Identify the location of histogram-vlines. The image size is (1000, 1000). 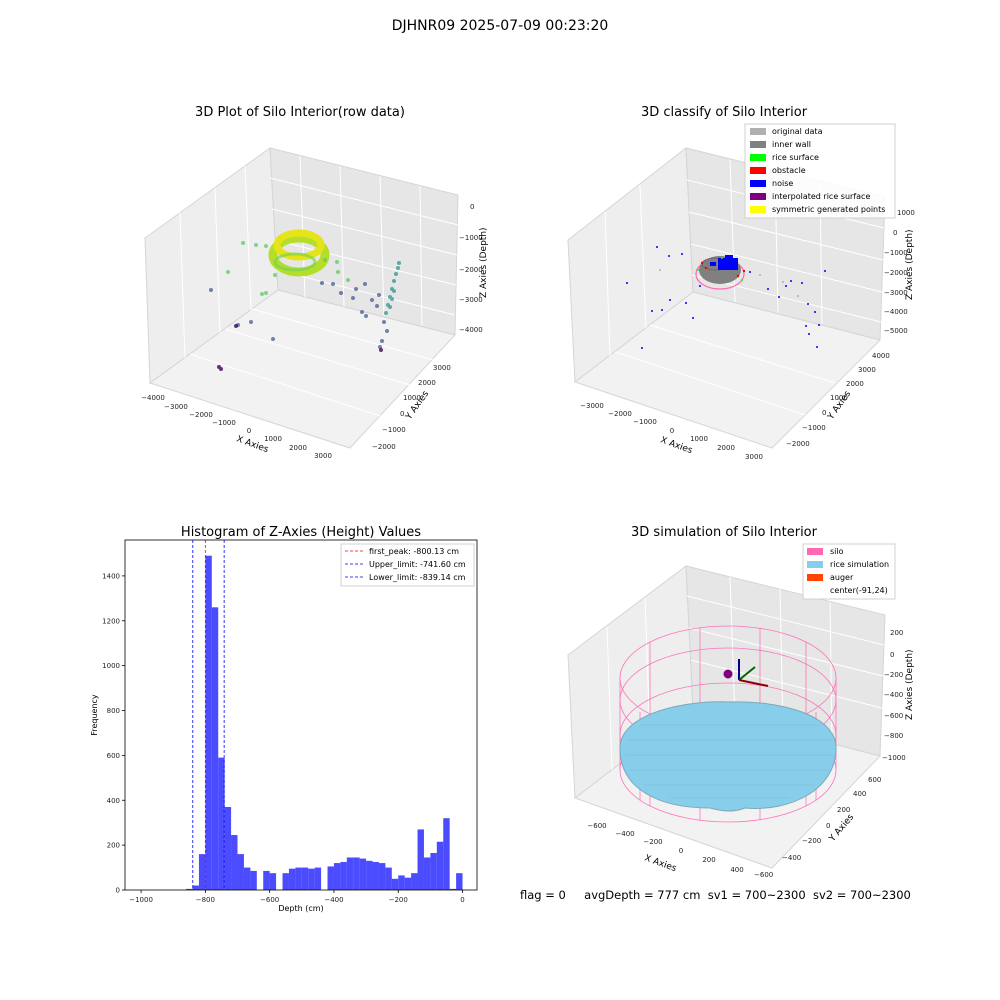
(208, 715).